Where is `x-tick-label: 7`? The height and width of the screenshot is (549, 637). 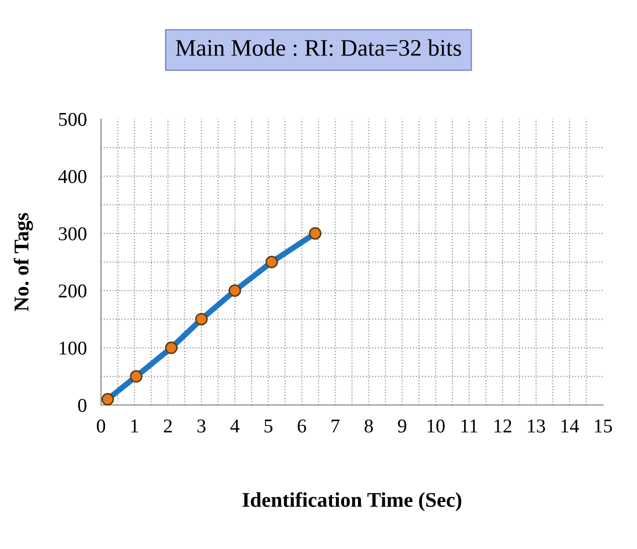 x-tick-label: 7 is located at coordinates (336, 426).